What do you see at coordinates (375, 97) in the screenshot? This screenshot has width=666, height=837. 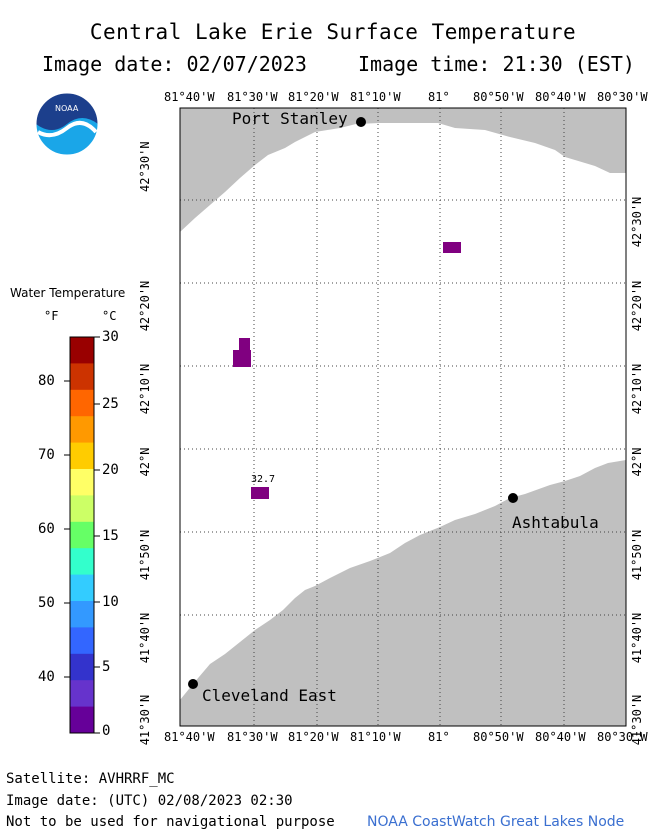 I see `lon-label-top-4: 81°10'W` at bounding box center [375, 97].